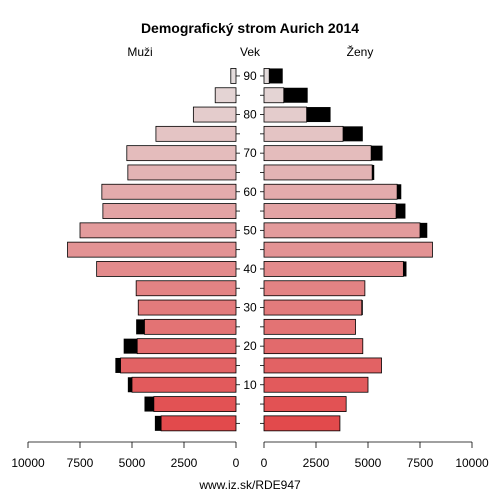  What do you see at coordinates (249, 485) in the screenshot?
I see `source-label: www.iz.sk/RDE947` at bounding box center [249, 485].